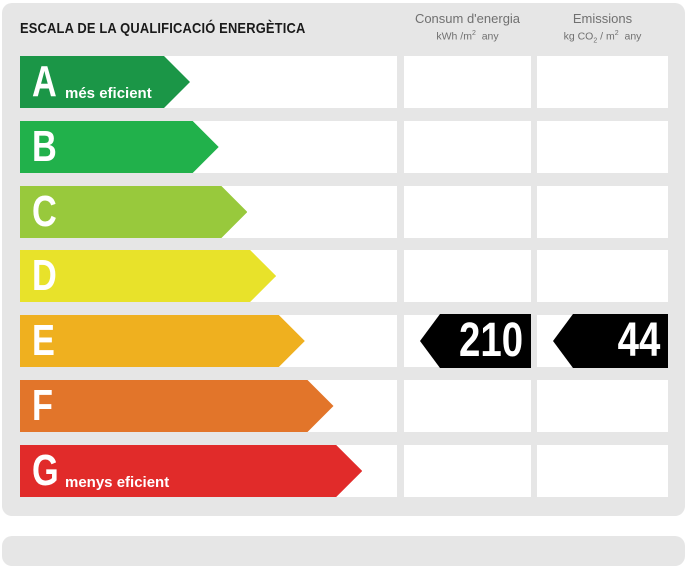 The image size is (686, 566). Describe the element at coordinates (108, 93) in the screenshot. I see `class-description: més eficient` at that location.